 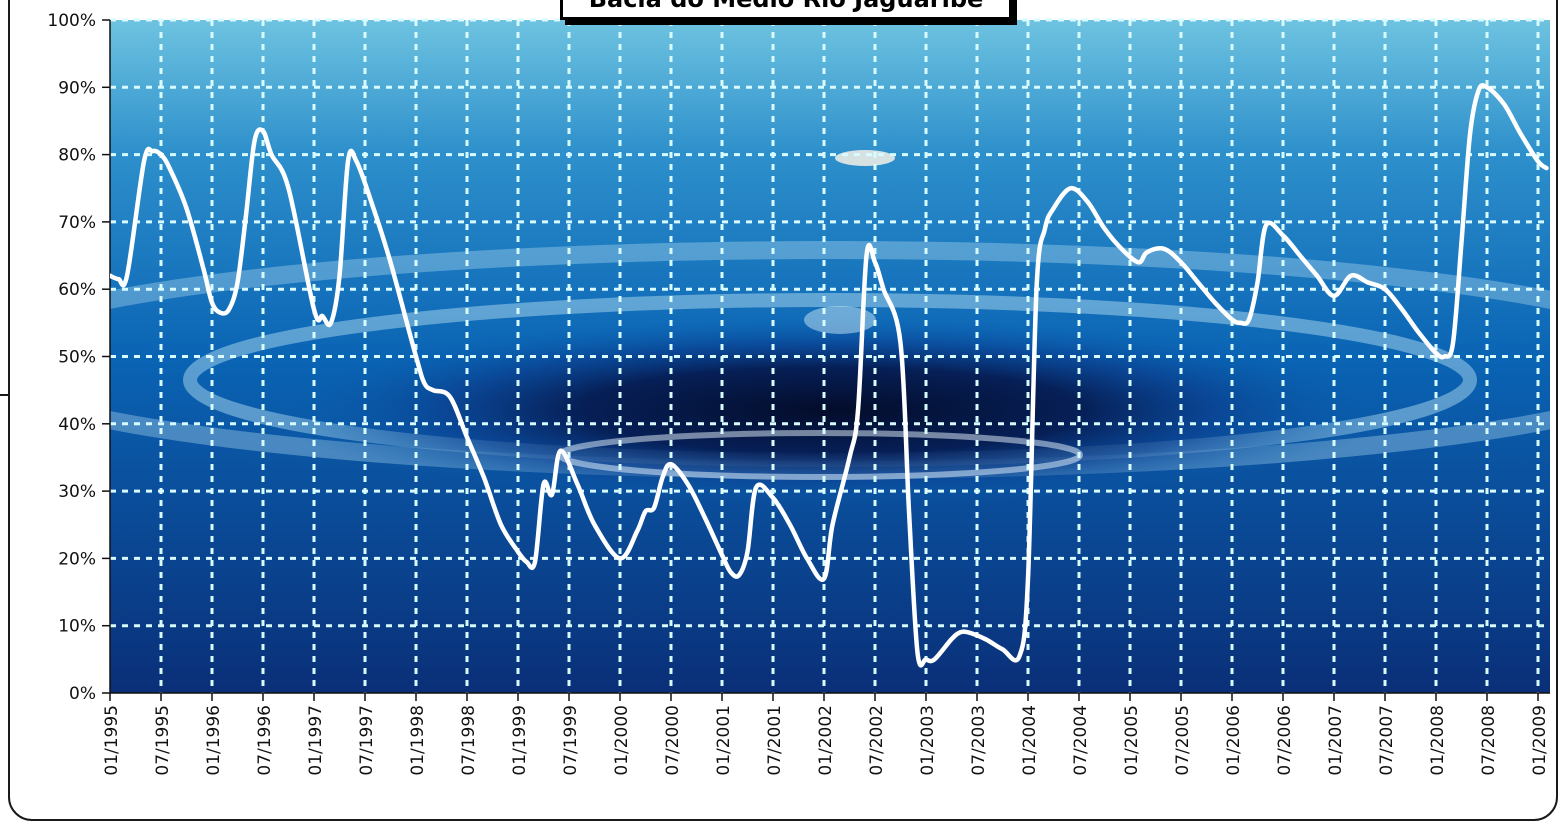 What do you see at coordinates (77, 223) in the screenshot?
I see `y-tick-label: 70%` at bounding box center [77, 223].